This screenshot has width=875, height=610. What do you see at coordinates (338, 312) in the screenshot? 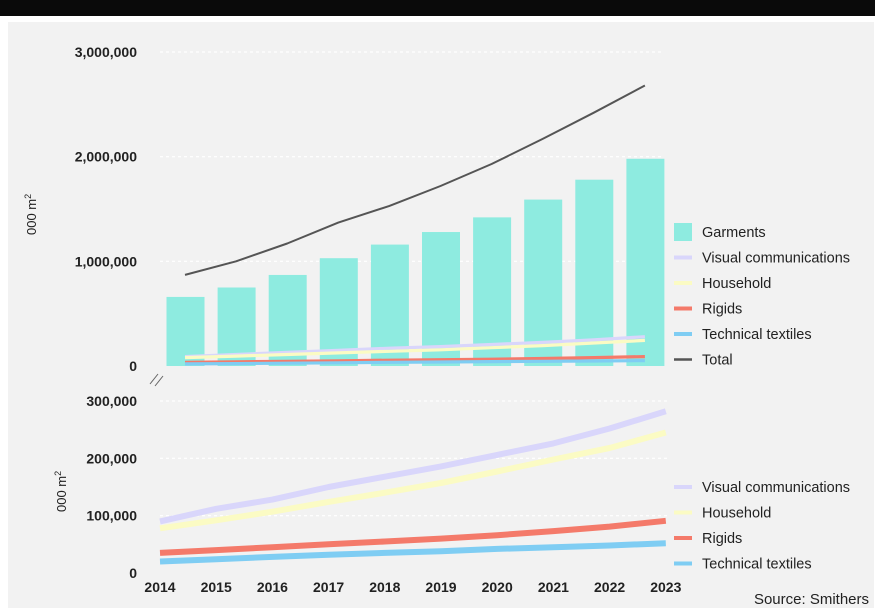
I see `bar-garments-2017` at bounding box center [338, 312].